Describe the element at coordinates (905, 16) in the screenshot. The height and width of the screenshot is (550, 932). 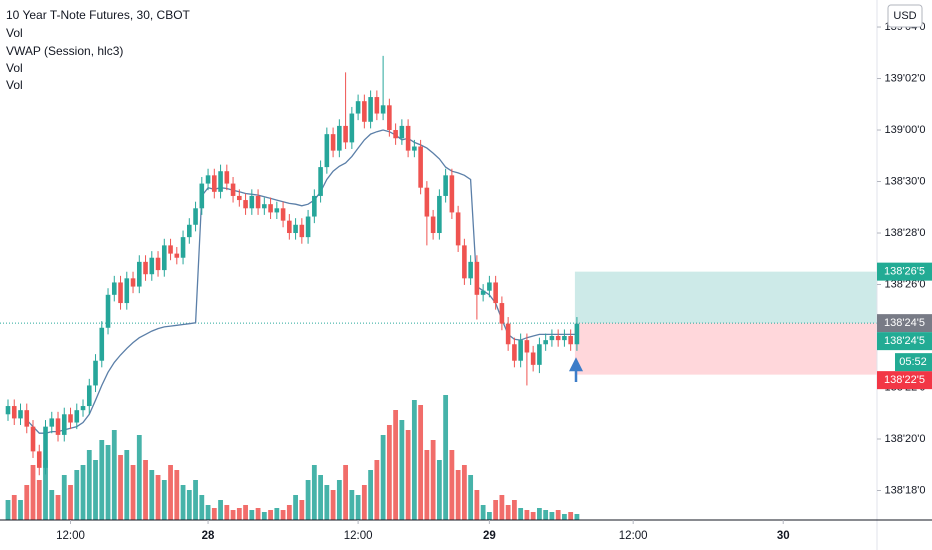
I see `currency-button` at that location.